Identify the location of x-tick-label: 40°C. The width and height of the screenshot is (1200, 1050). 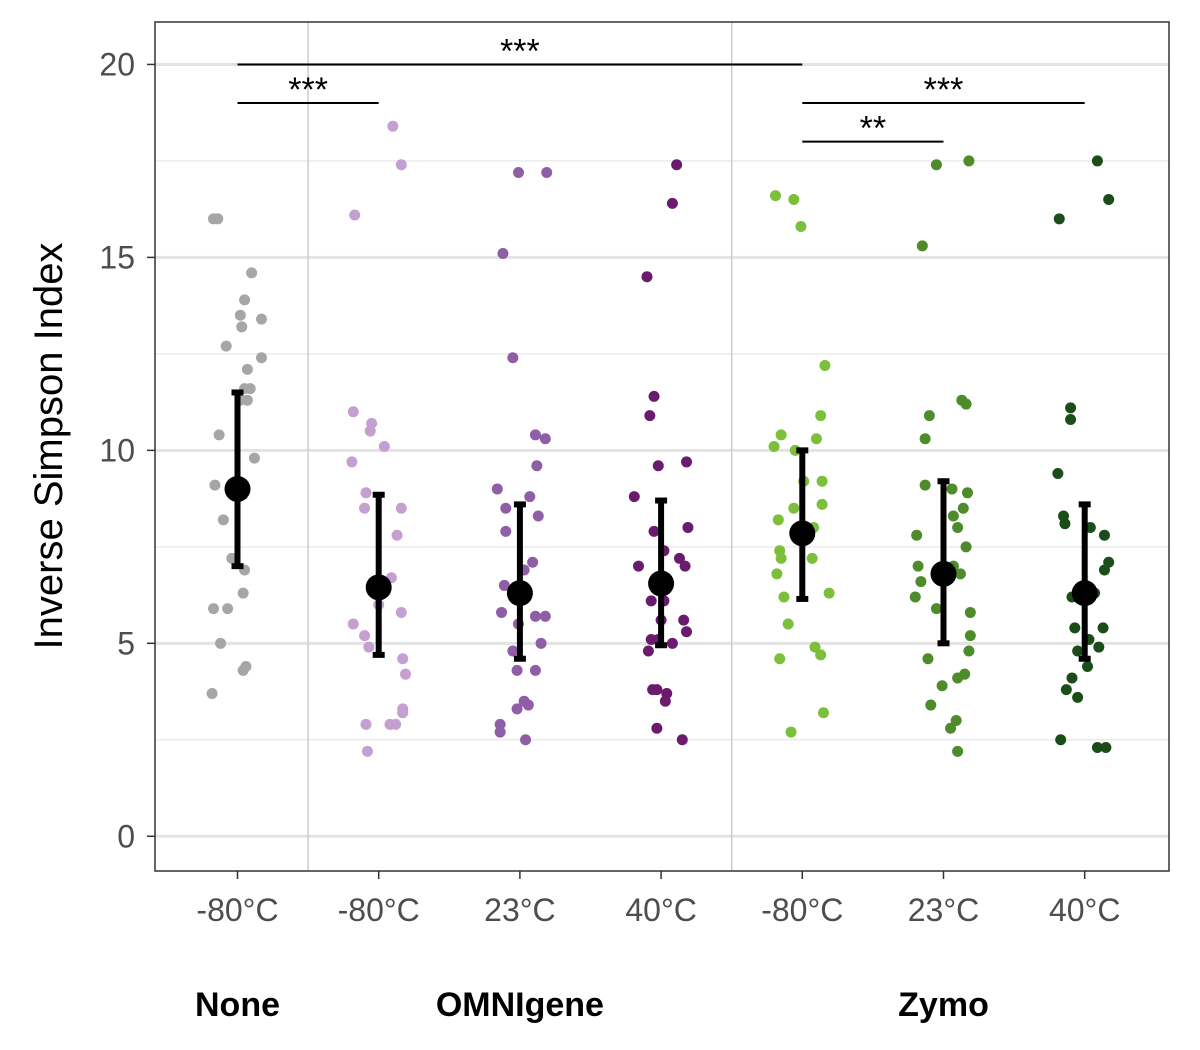
(661, 910).